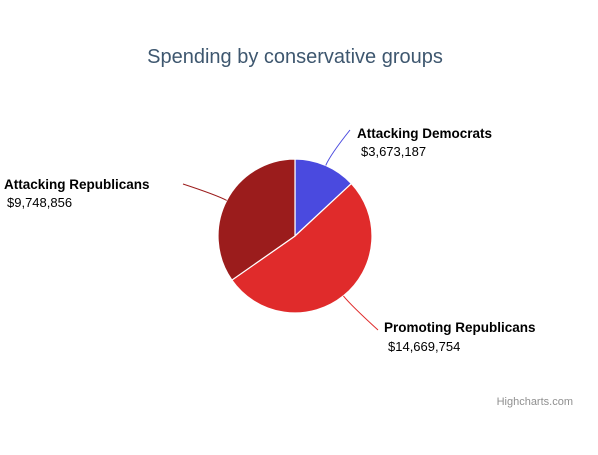  What do you see at coordinates (424, 346) in the screenshot?
I see `slice-value-promoting-republicans: $14,669,754` at bounding box center [424, 346].